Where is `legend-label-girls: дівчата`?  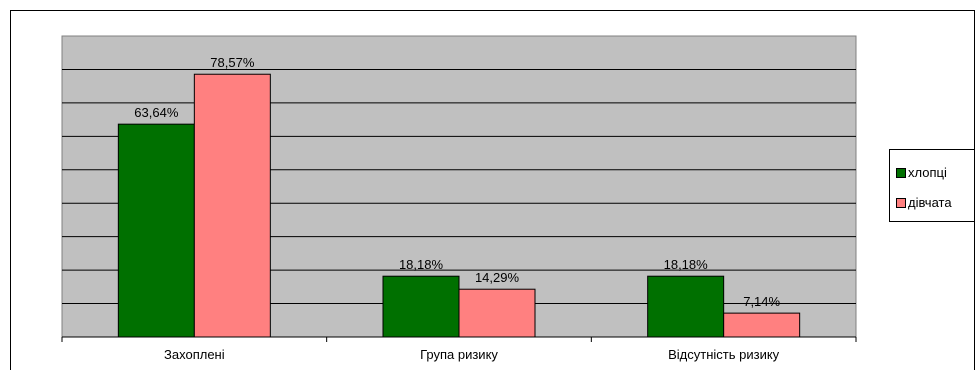
legend-label-girls: дівчата is located at coordinates (930, 202).